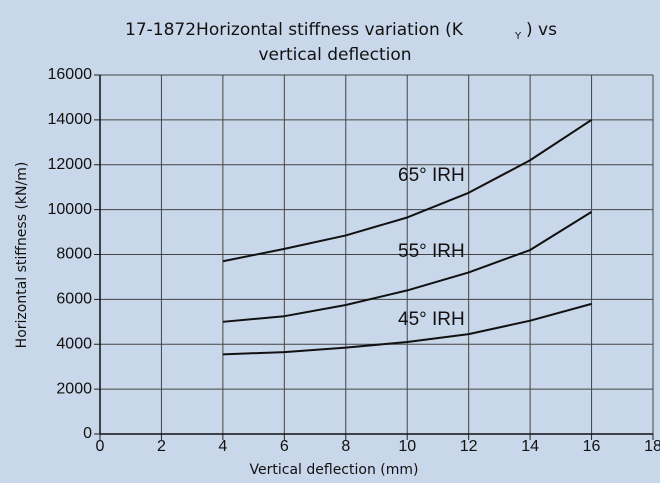  What do you see at coordinates (334, 470) in the screenshot?
I see `x-axis-label: Vertical deflection (mm)` at bounding box center [334, 470].